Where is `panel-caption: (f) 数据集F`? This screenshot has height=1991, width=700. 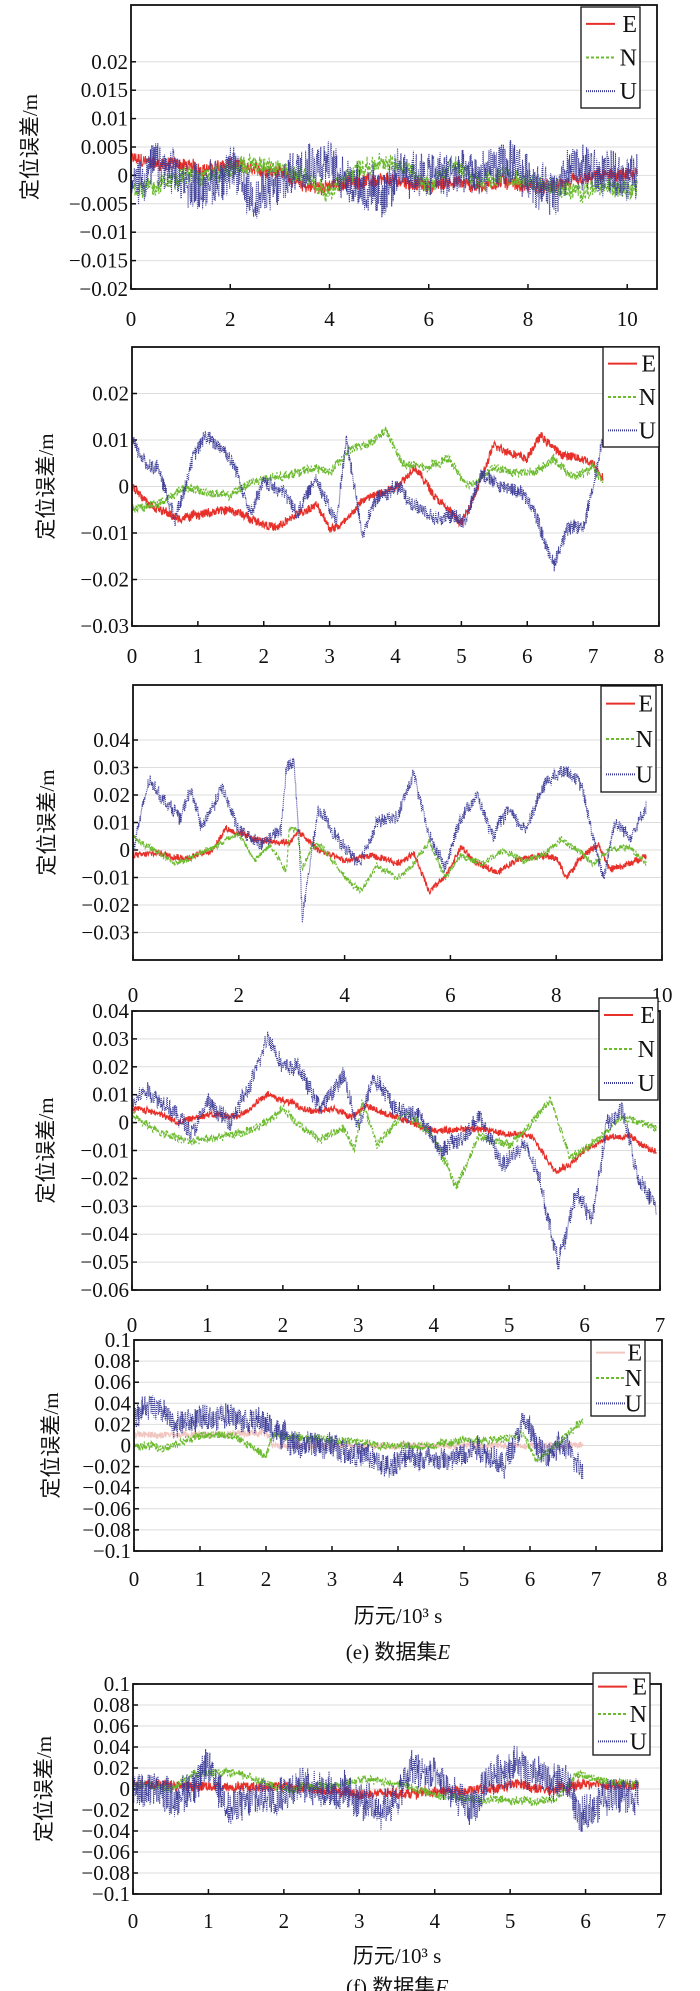
panel-caption: (f) 数据集F is located at coordinates (397, 1983).